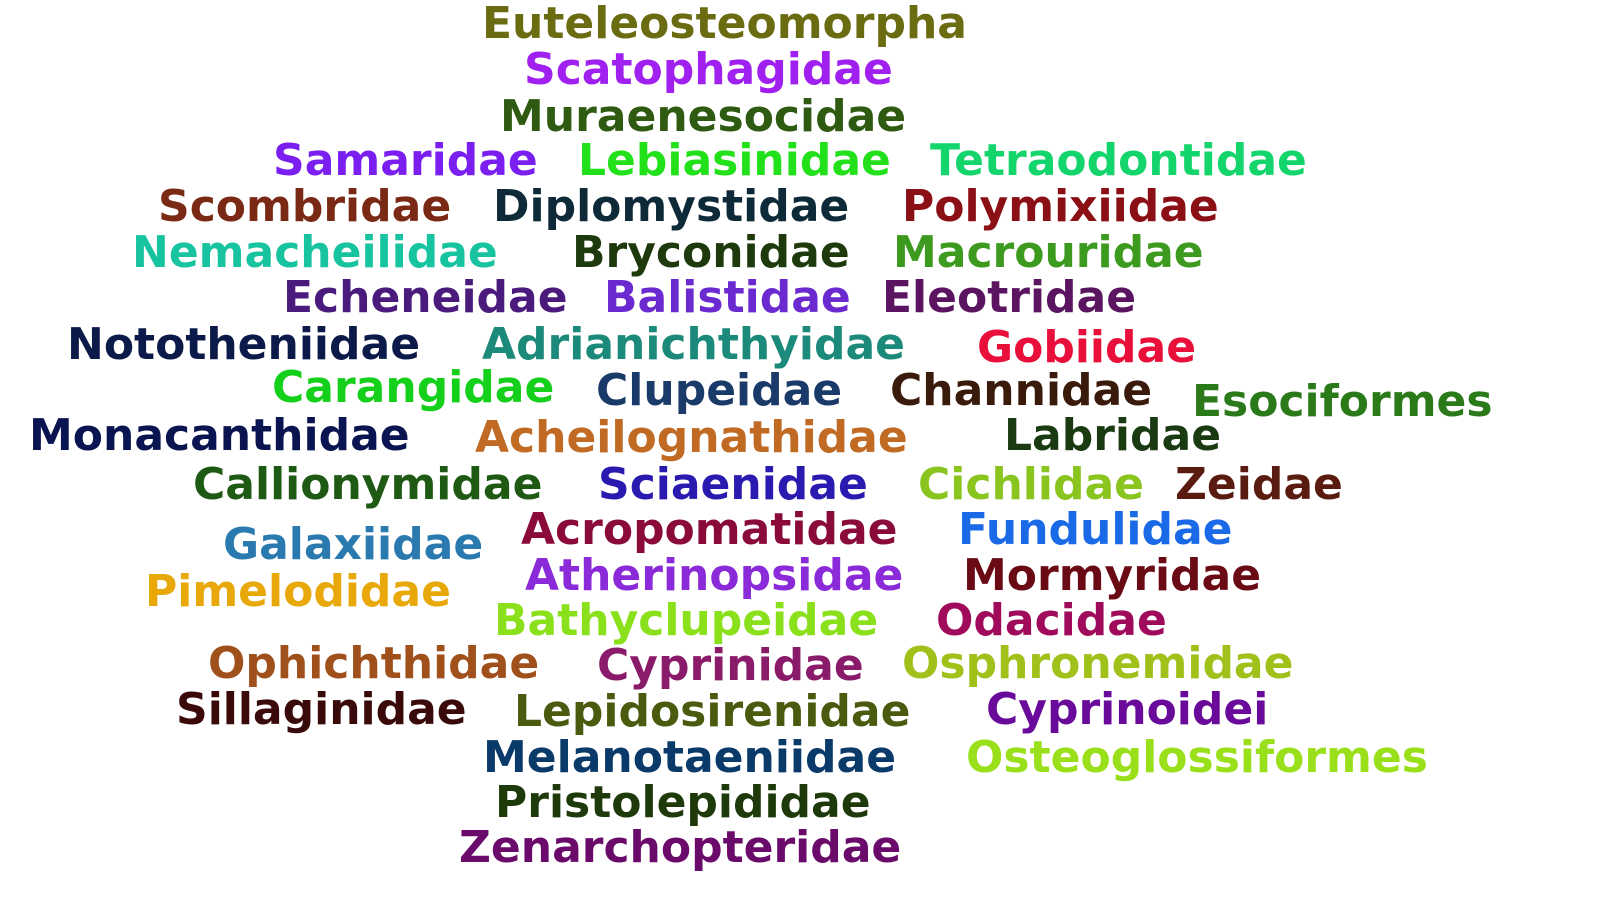 This screenshot has height=900, width=1600. What do you see at coordinates (703, 116) in the screenshot?
I see `word-muraenesocidae: Muraenesocidae` at bounding box center [703, 116].